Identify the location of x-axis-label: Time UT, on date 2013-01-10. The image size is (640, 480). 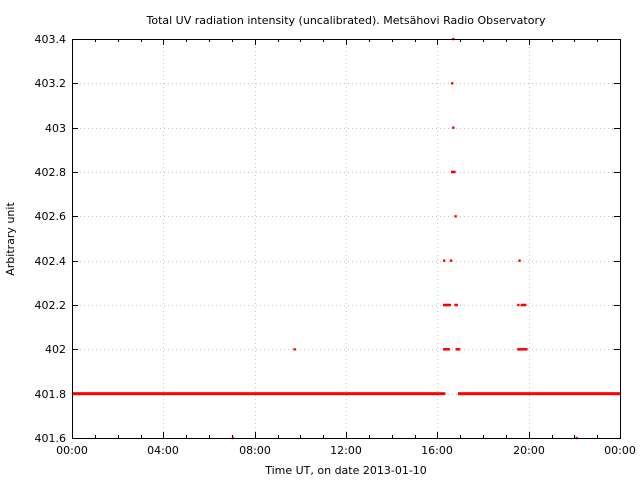
(345, 470).